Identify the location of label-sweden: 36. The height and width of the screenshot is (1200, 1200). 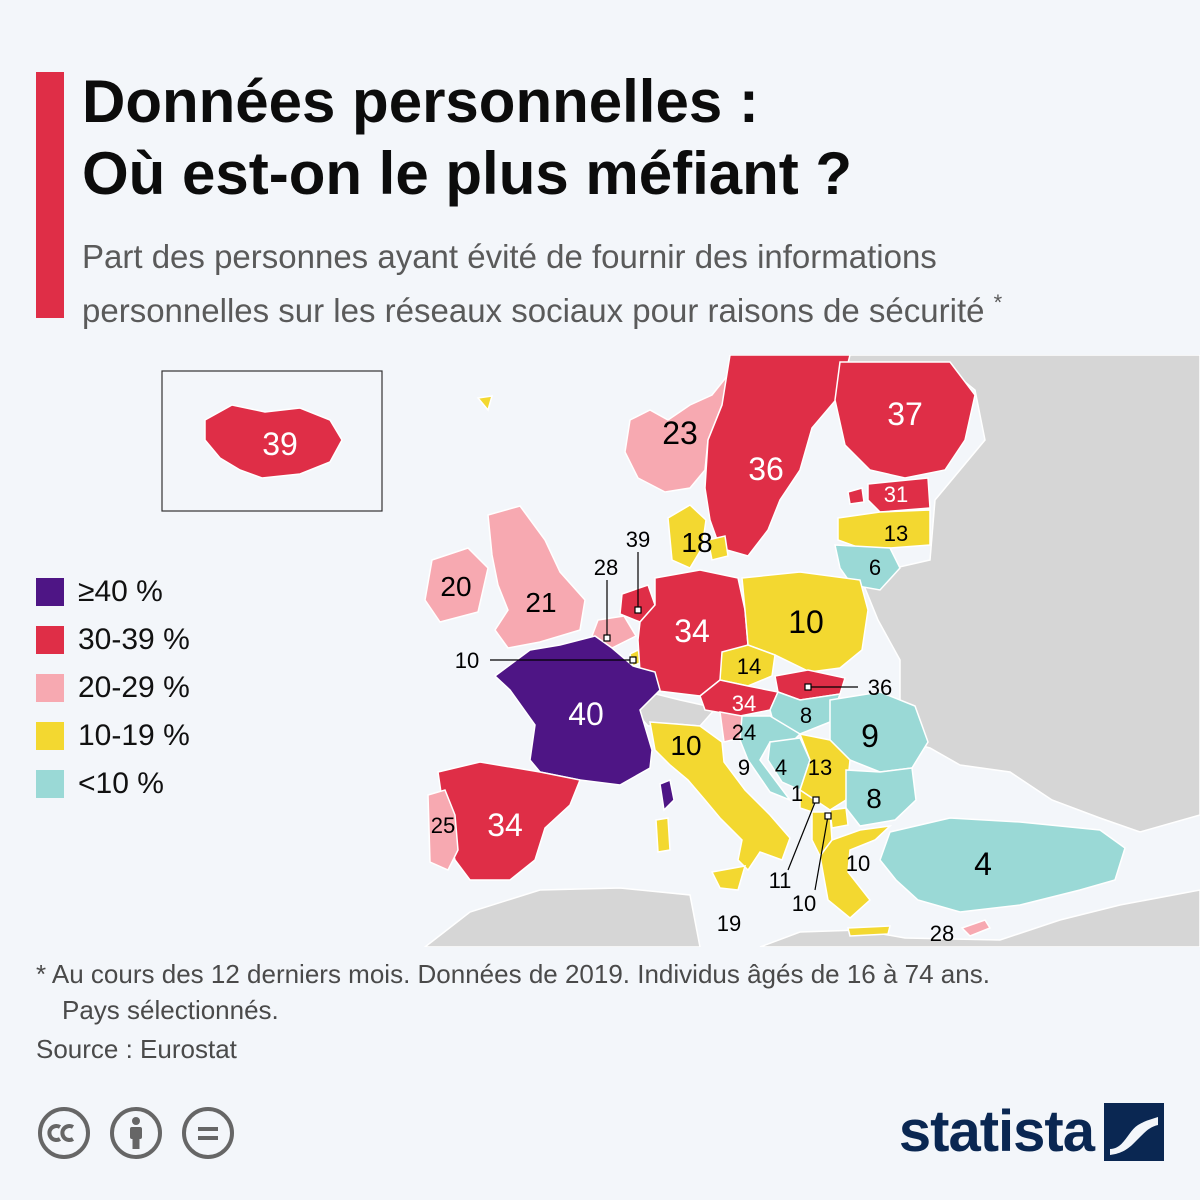
(766, 469).